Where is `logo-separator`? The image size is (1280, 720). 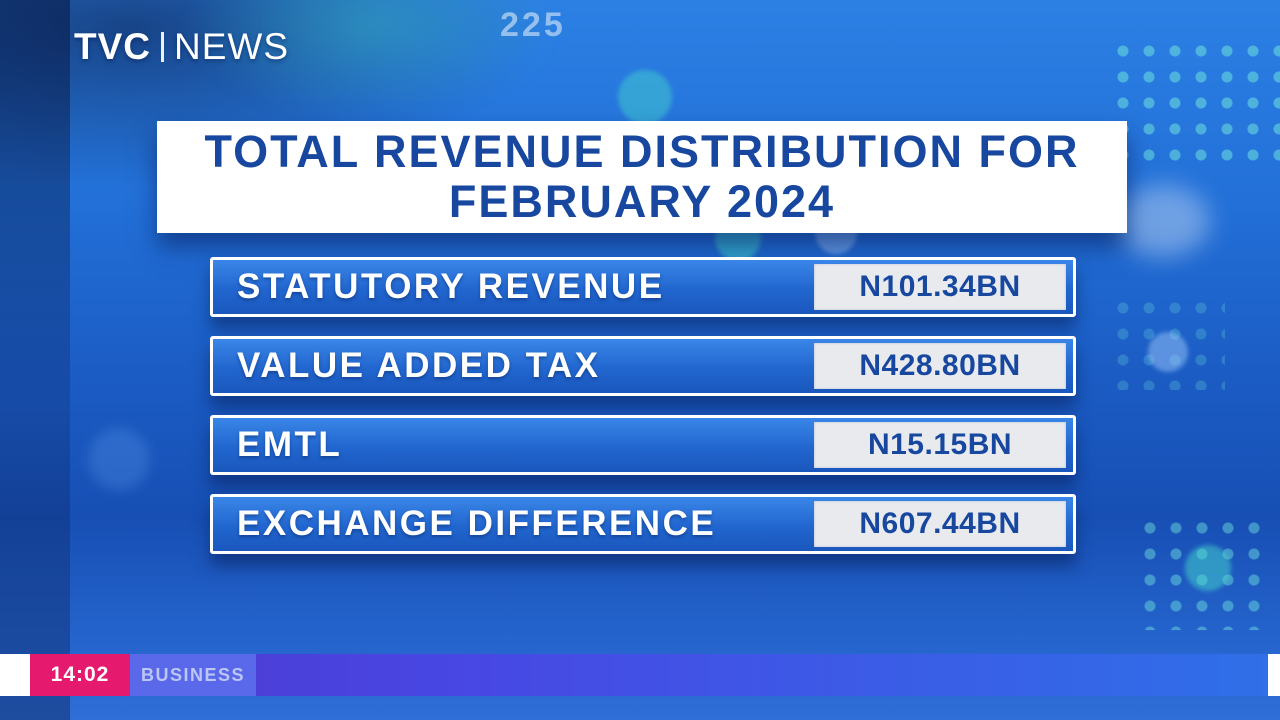
logo-separator is located at coordinates (162, 47).